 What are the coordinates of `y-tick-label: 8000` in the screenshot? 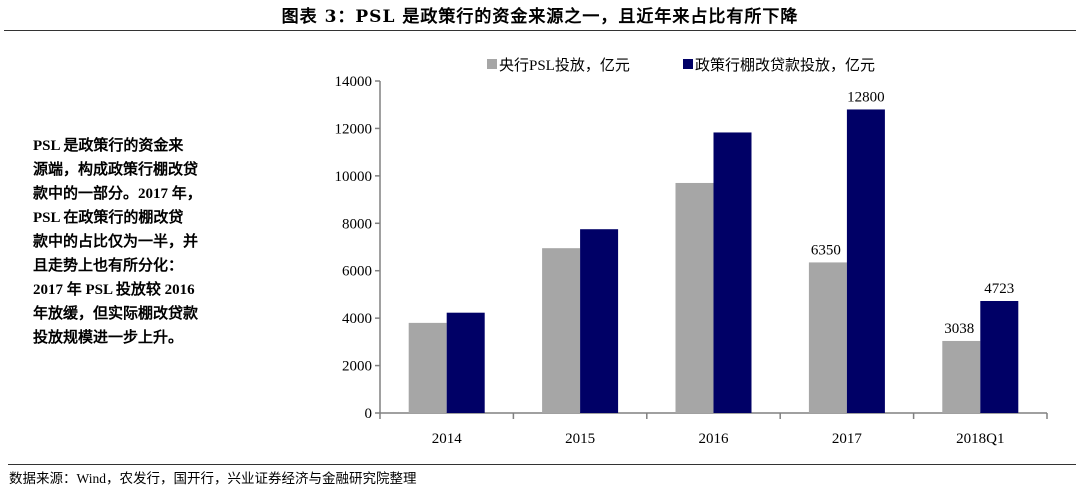 It's located at (357, 224).